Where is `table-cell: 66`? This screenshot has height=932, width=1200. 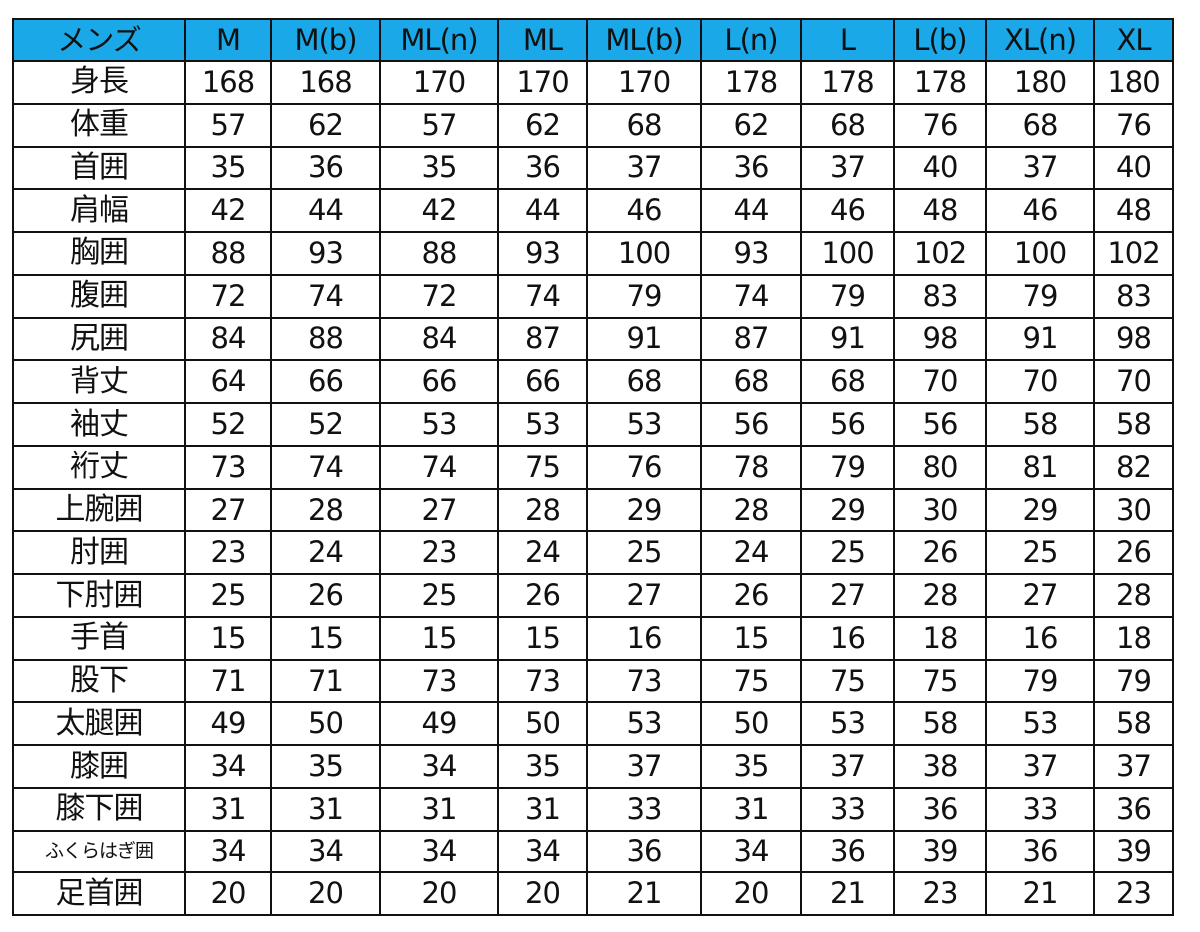
table-cell: 66 is located at coordinates (439, 382).